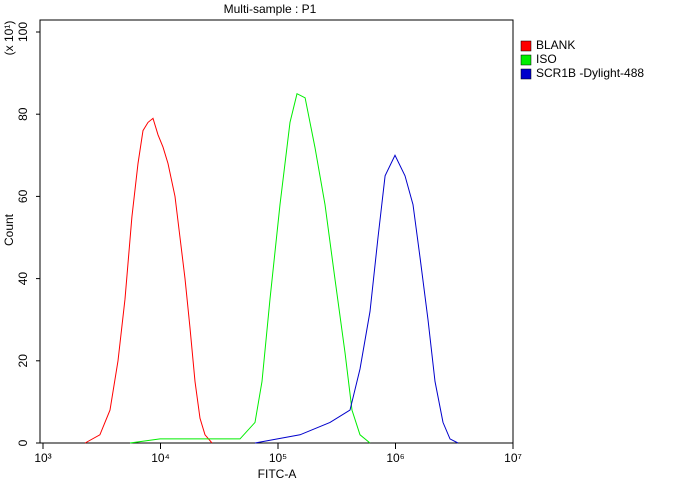 The image size is (695, 483). I want to click on y-tick-label: 0, so click(23, 442).